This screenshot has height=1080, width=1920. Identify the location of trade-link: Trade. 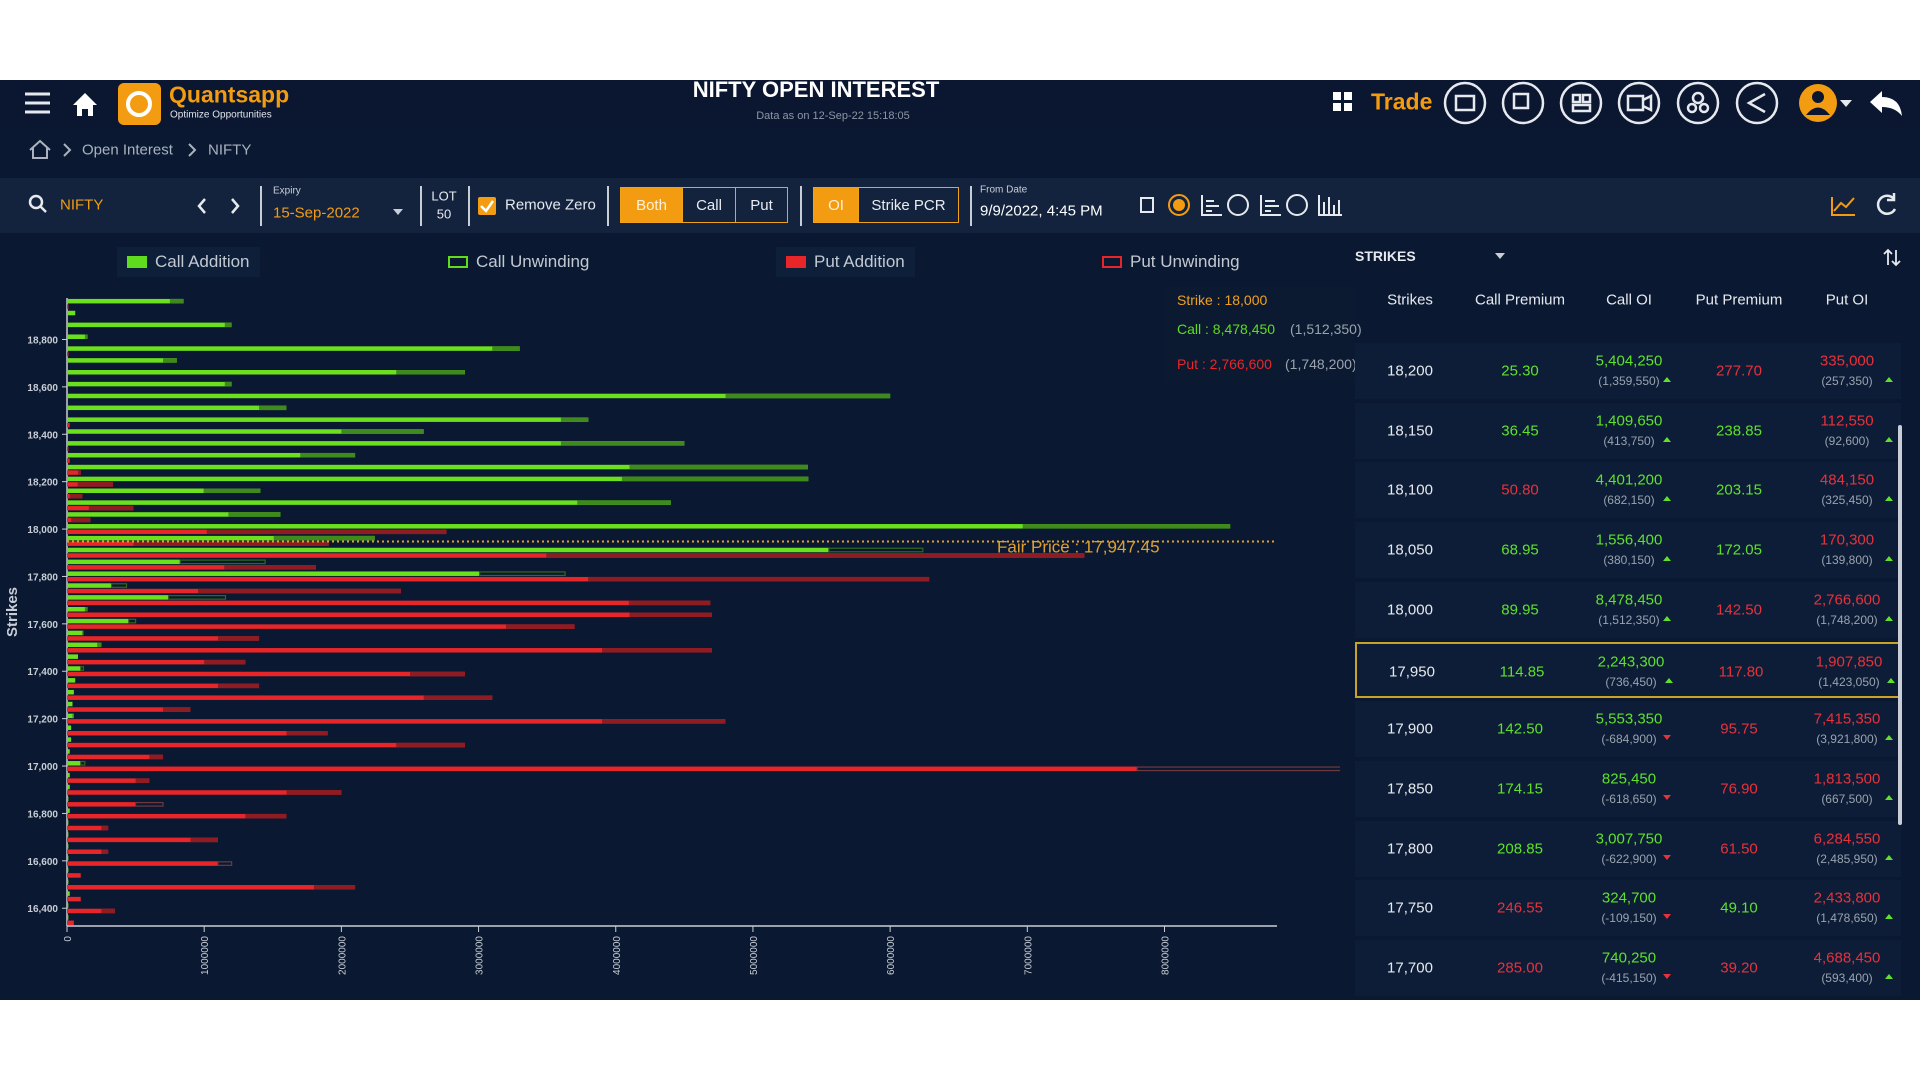
(1402, 101).